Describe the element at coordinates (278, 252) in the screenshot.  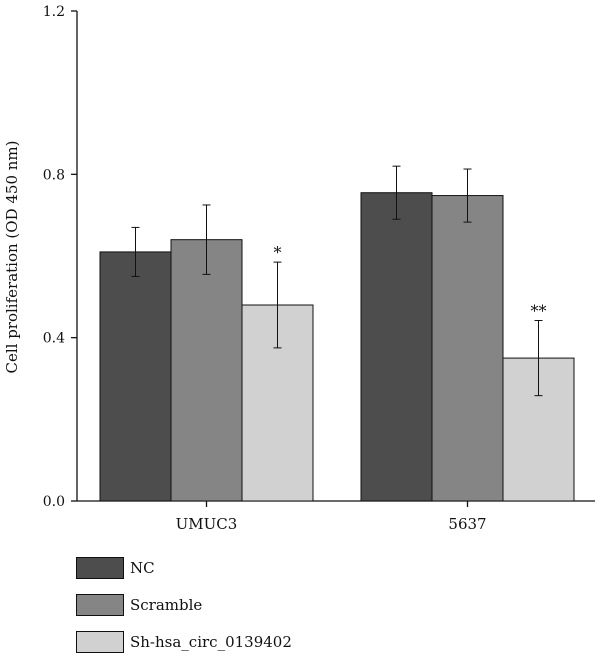
I see `significance-label: *` at that location.